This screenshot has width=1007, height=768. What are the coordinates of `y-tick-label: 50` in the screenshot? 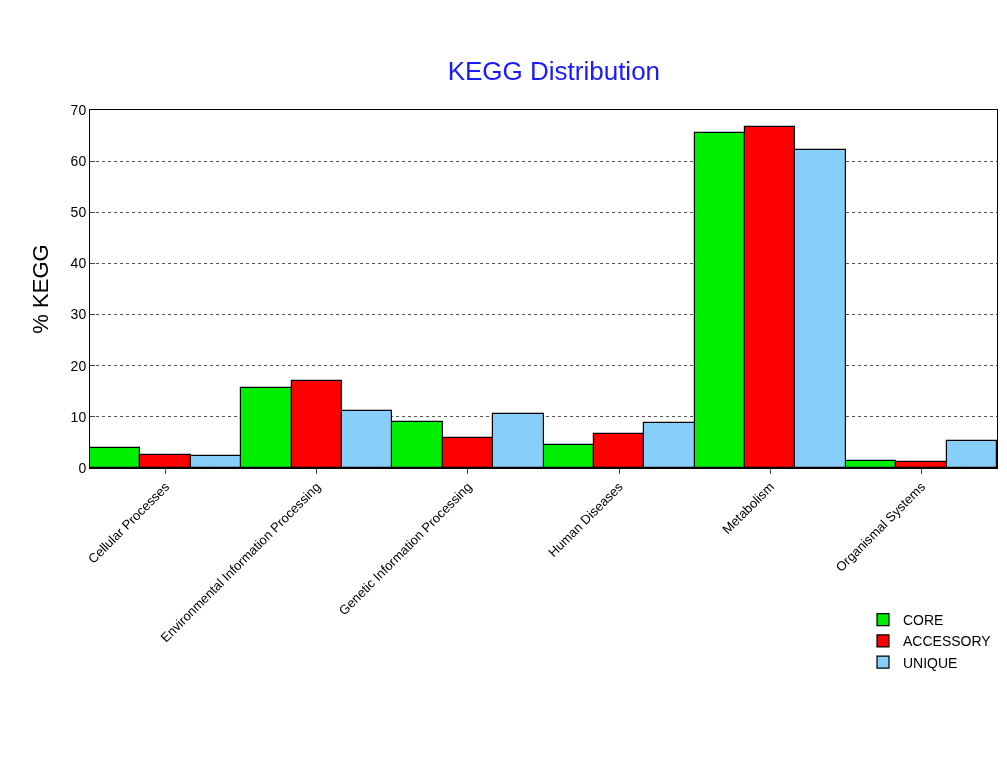 It's located at (78, 212).